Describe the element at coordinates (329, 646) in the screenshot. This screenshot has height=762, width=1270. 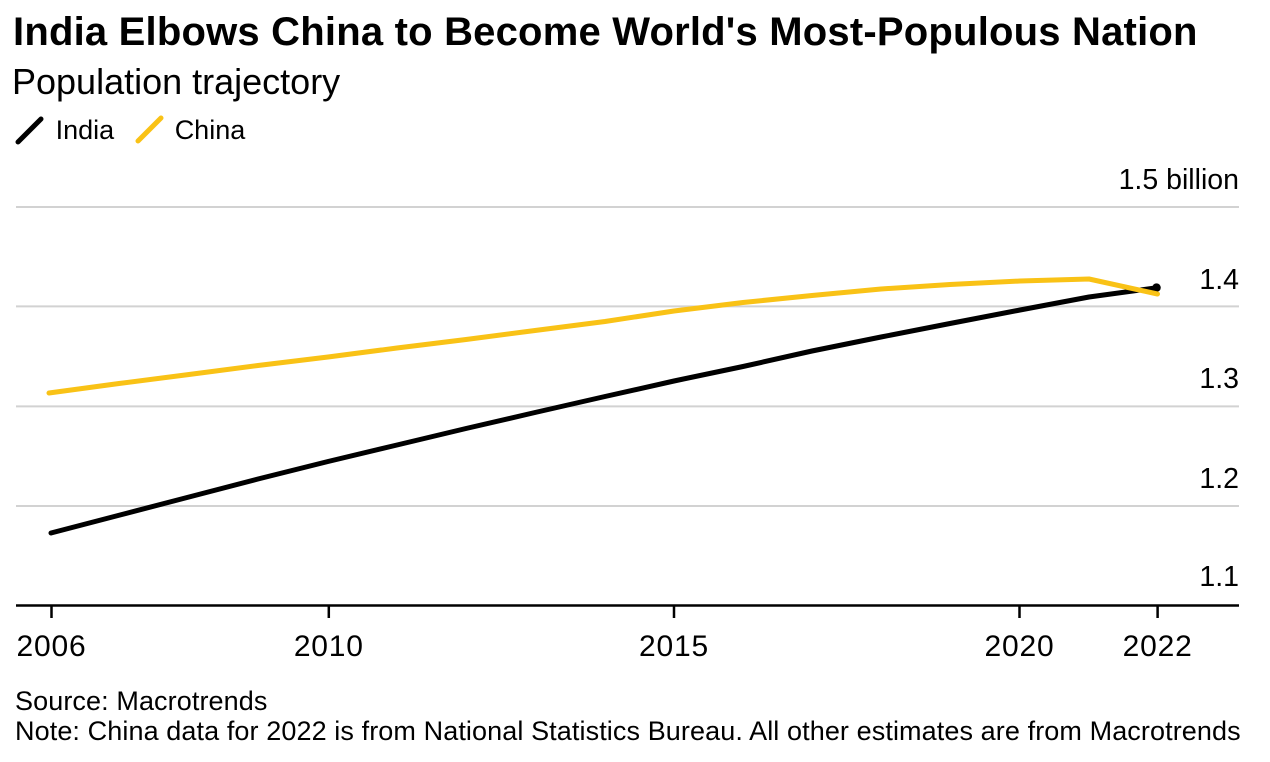
I see `svg-text: 2010` at that location.